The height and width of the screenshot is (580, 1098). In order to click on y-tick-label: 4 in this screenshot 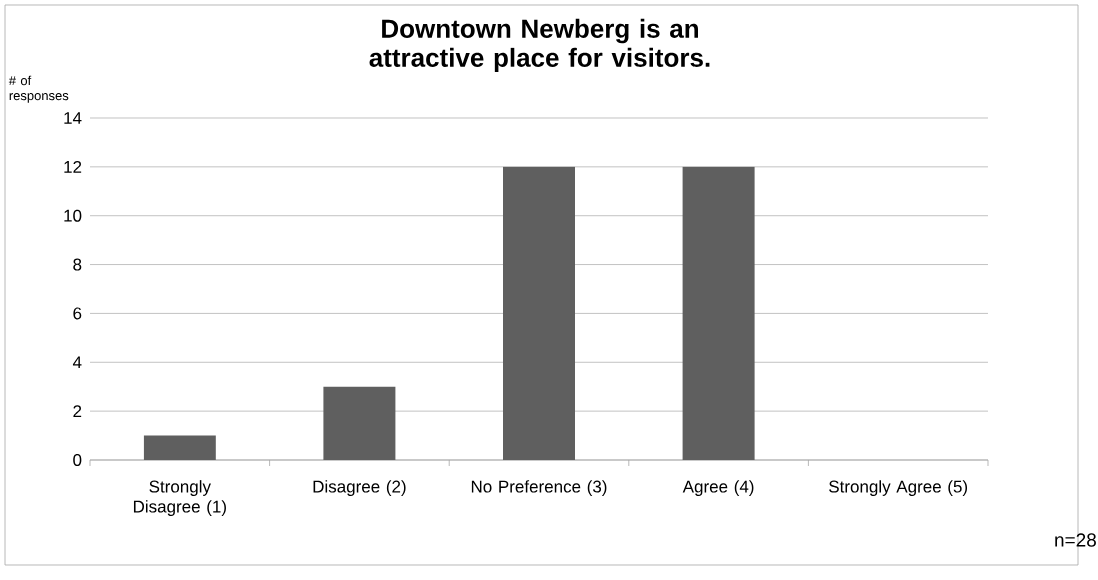, I will do `click(77, 362)`.